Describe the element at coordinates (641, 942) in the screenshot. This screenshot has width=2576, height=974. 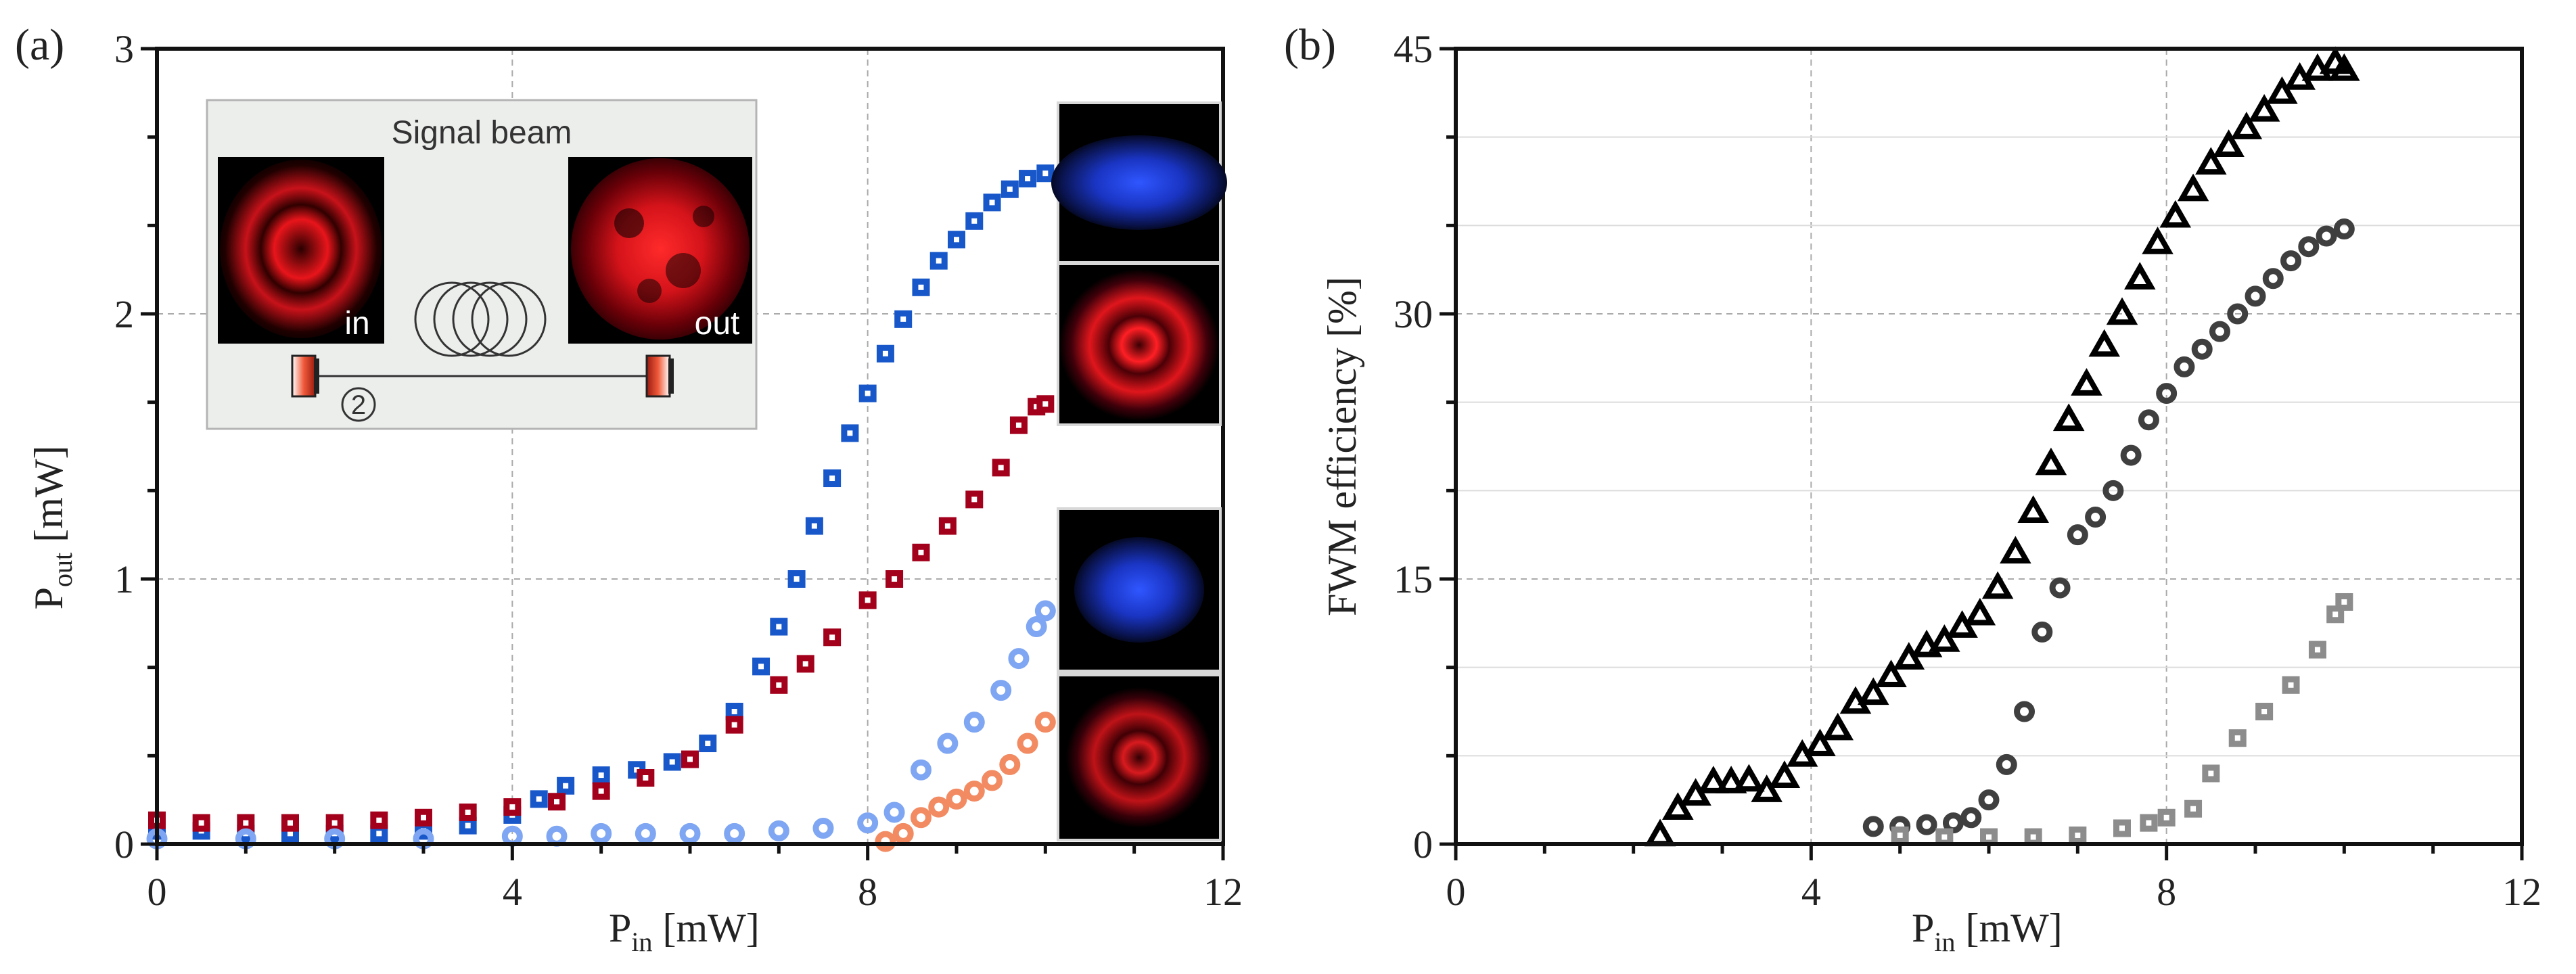
I see `panel-a-xlabel-sub: in` at that location.